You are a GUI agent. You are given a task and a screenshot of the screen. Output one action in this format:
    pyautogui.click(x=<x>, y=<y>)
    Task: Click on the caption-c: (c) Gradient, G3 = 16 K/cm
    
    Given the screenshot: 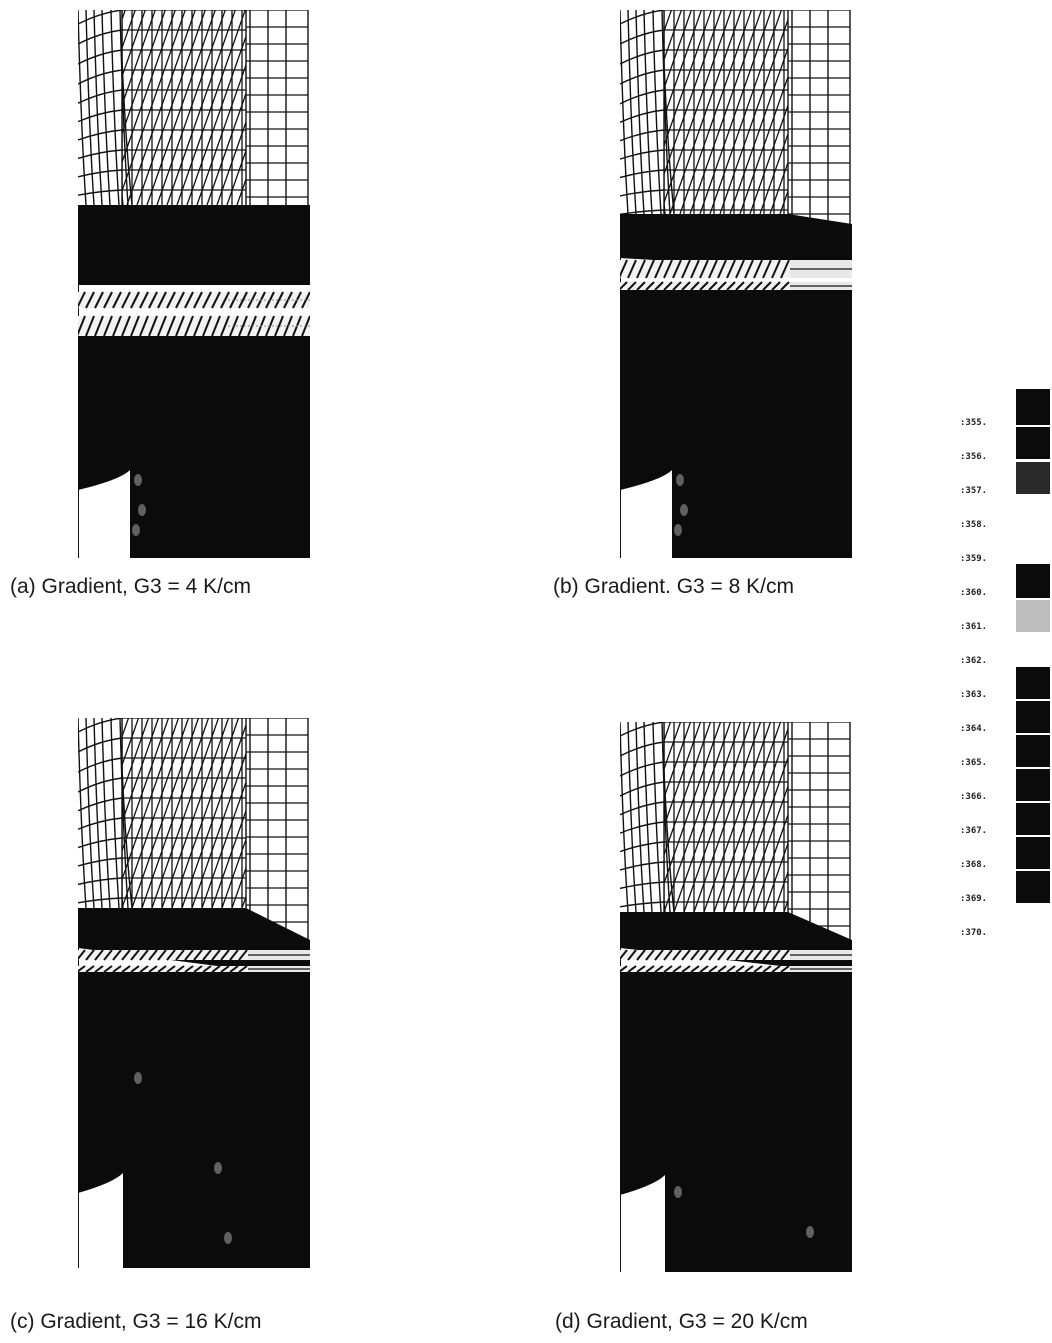 What is the action you would take?
    pyautogui.click(x=136, y=1321)
    